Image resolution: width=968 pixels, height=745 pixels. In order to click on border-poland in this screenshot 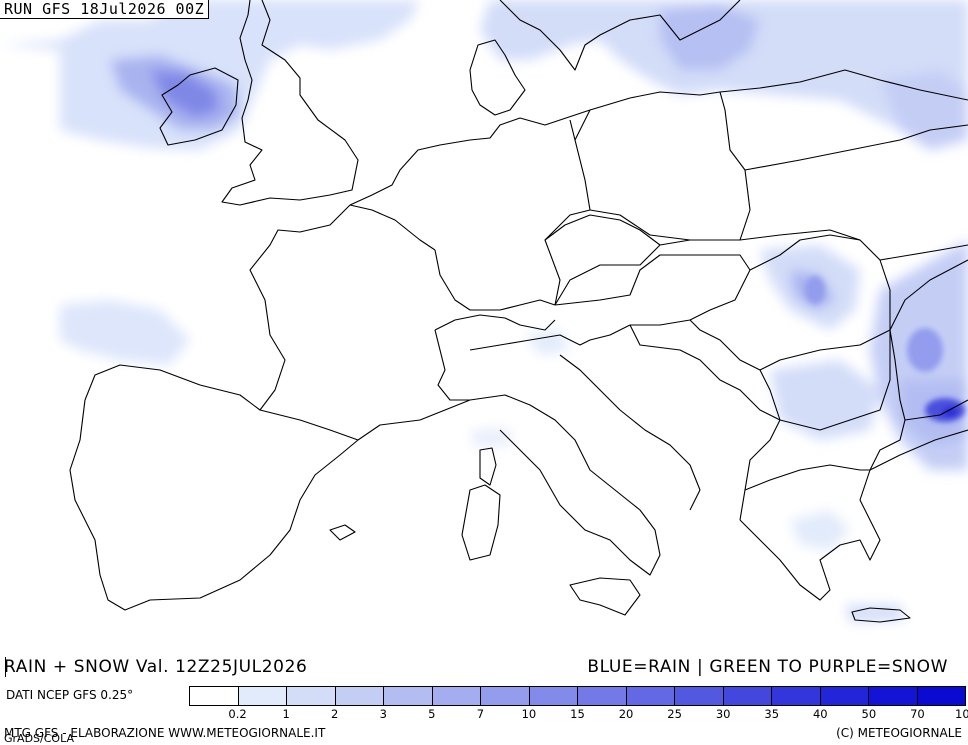, I will do `click(662, 166)`.